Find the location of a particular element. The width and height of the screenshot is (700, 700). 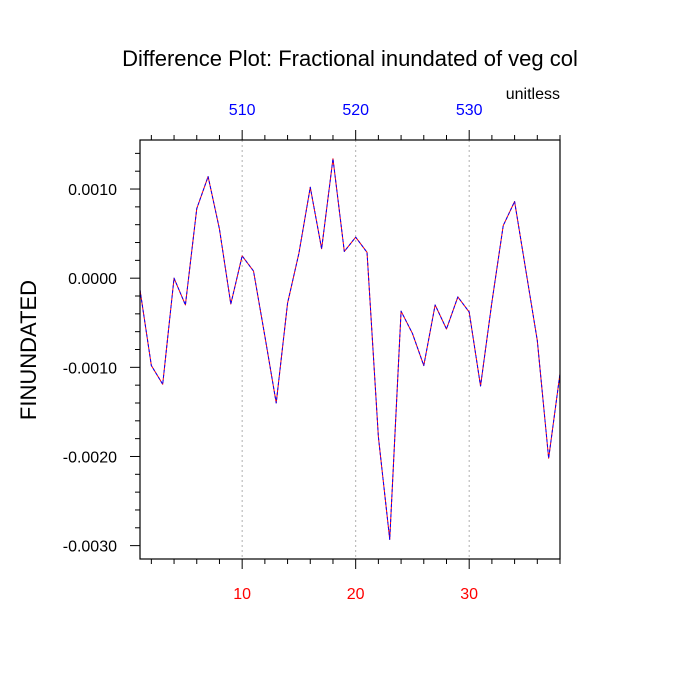

y-tick-label-2: -0.0010 is located at coordinates (90, 368).